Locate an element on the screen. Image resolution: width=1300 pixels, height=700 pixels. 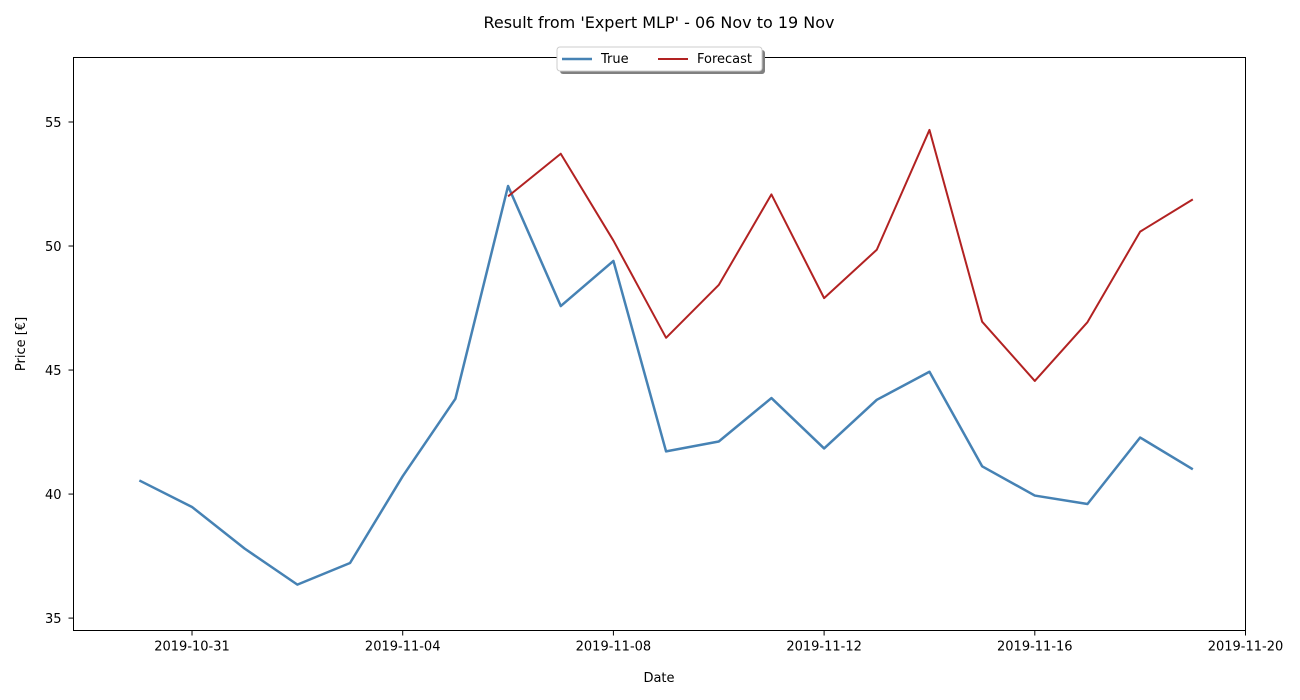
y-tick-label: 55 is located at coordinates (53, 123).